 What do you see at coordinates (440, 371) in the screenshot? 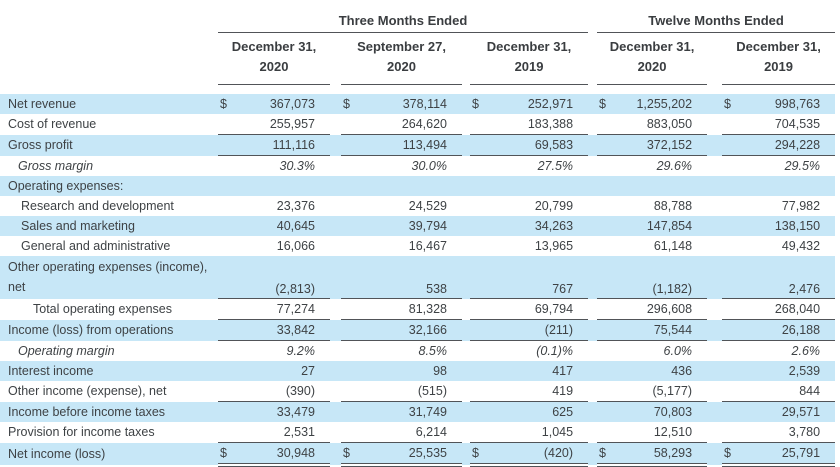
I see `cell-value: 98` at bounding box center [440, 371].